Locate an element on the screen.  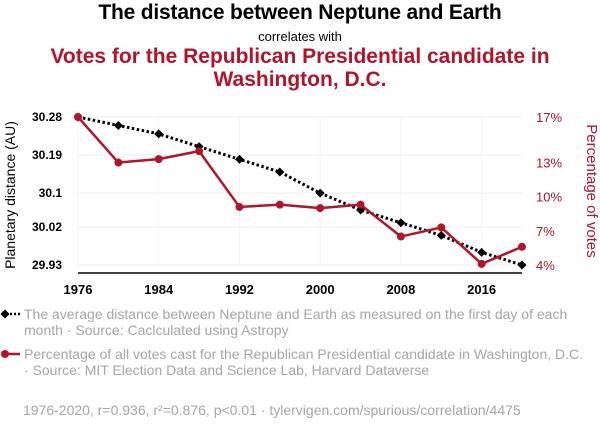
legend-marker-line-circle-icon is located at coordinates (10, 354).